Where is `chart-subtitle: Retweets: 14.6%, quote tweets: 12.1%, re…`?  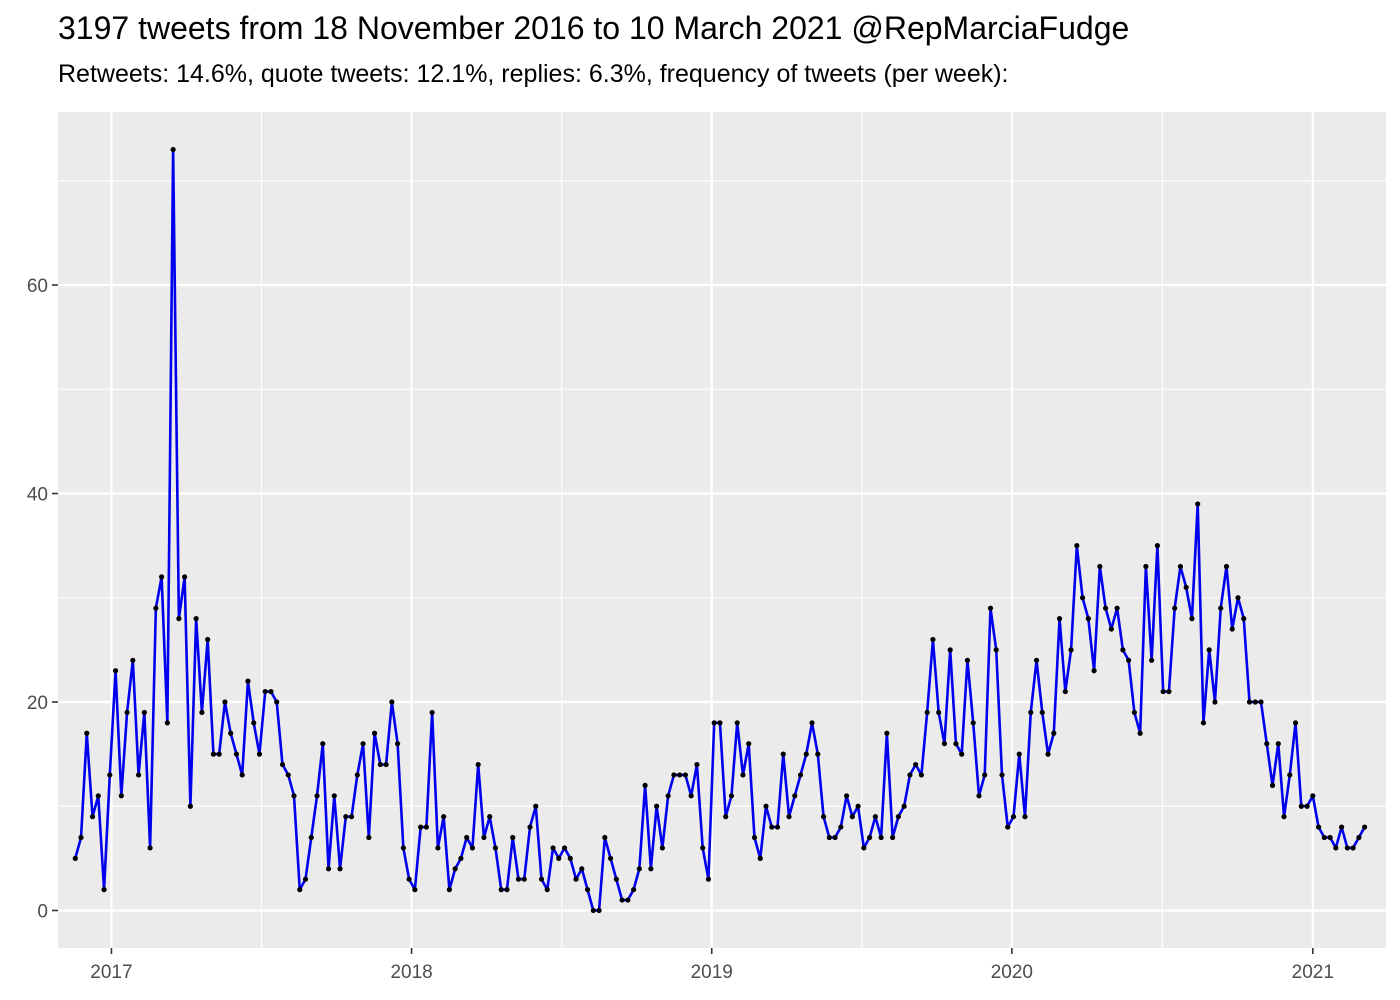 chart-subtitle: Retweets: 14.6%, quote tweets: 12.1%, re… is located at coordinates (533, 74).